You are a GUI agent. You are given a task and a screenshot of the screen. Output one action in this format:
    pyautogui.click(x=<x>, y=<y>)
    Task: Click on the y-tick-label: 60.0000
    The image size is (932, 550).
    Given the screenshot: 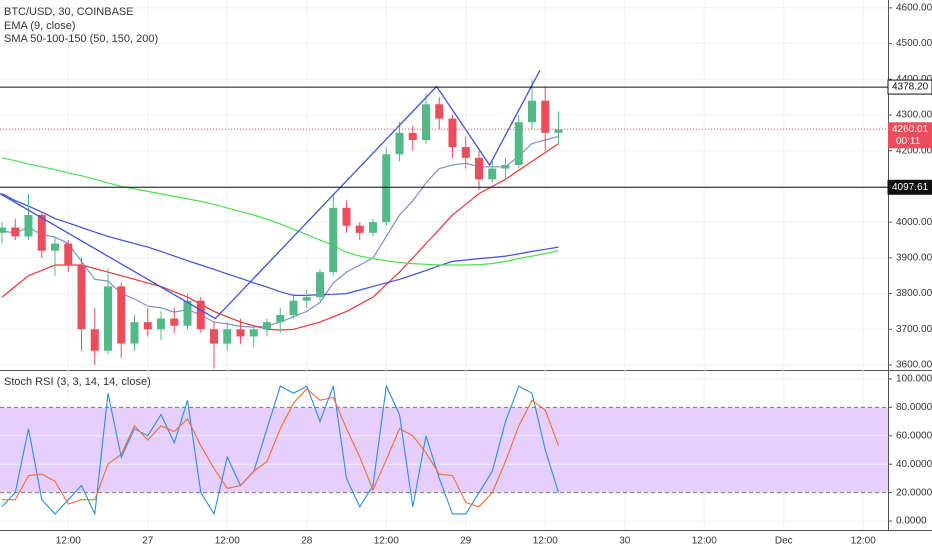 What is the action you would take?
    pyautogui.click(x=914, y=435)
    